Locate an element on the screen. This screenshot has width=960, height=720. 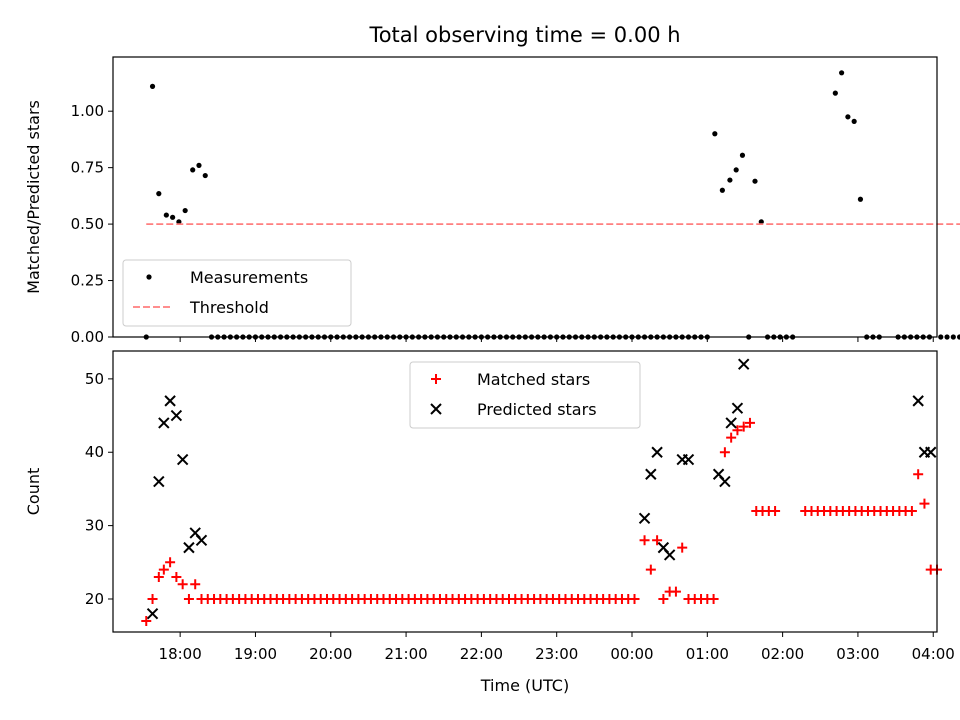
chart-title: Total observing time = 0.00 h is located at coordinates (524, 35).